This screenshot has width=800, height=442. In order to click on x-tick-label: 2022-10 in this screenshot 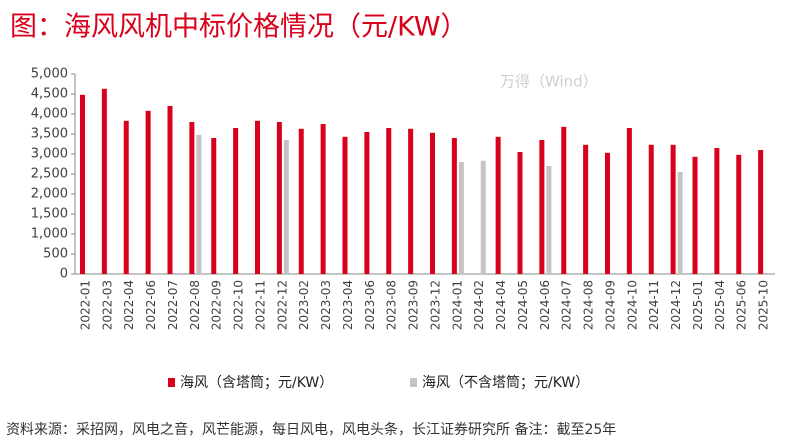, I will do `click(239, 305)`.